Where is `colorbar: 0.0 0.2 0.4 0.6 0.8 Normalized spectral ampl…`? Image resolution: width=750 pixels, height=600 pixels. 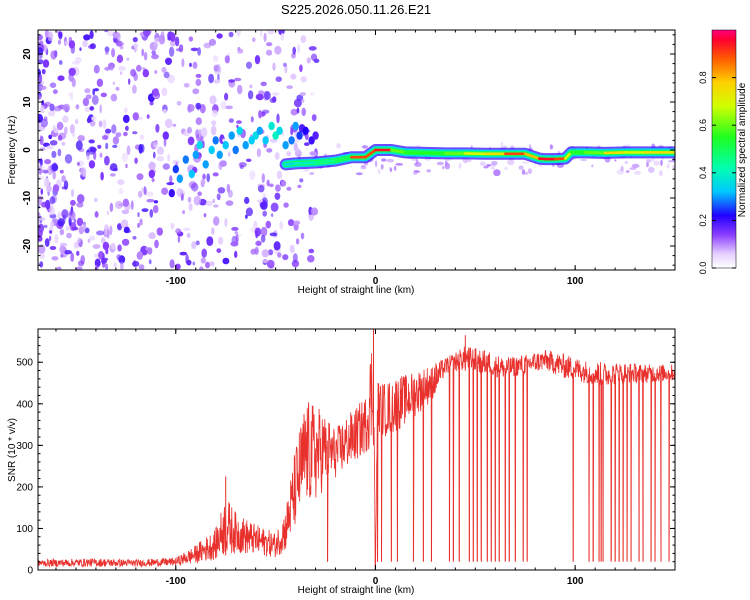
colorbar: 0.0 0.2 0.4 0.6 0.8 Normalized spectral ampl… is located at coordinates (723, 151).